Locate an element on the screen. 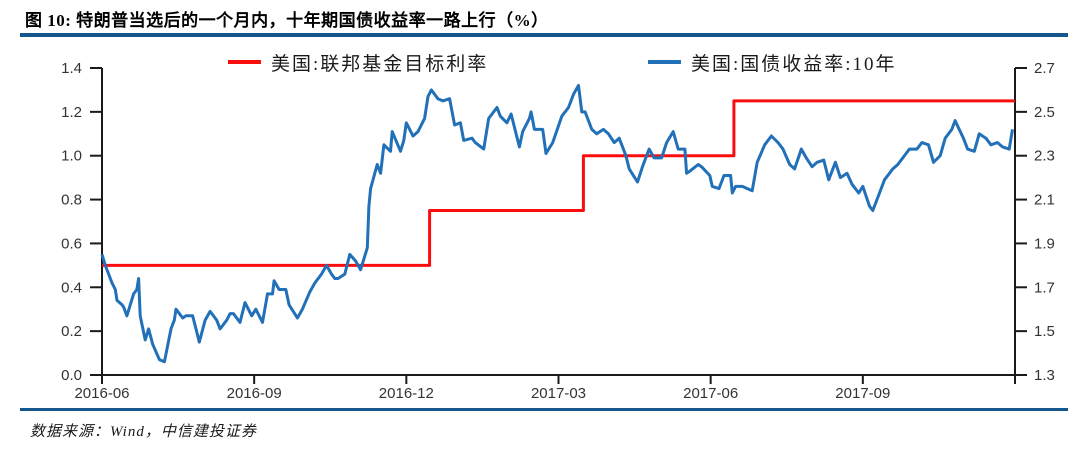 The width and height of the screenshot is (1090, 456). x-tick-label: 2016-12 is located at coordinates (406, 393).